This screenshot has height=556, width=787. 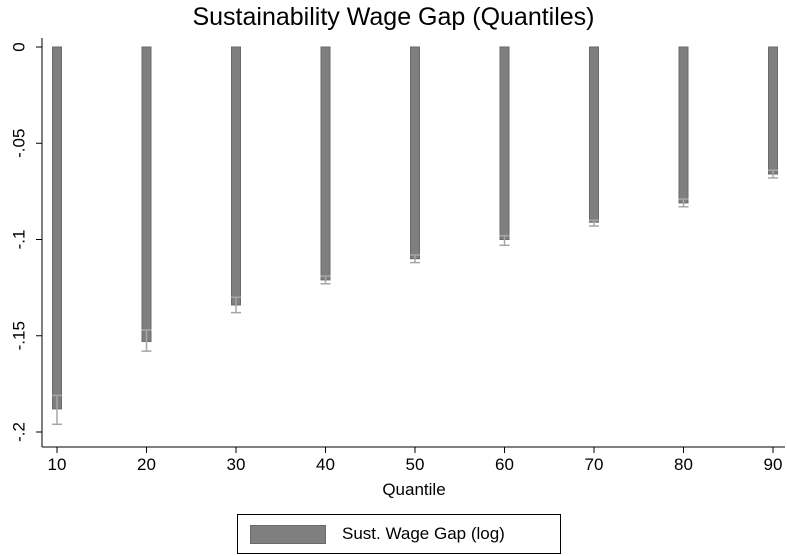 I want to click on x-tick-label: 20, so click(x=146, y=464).